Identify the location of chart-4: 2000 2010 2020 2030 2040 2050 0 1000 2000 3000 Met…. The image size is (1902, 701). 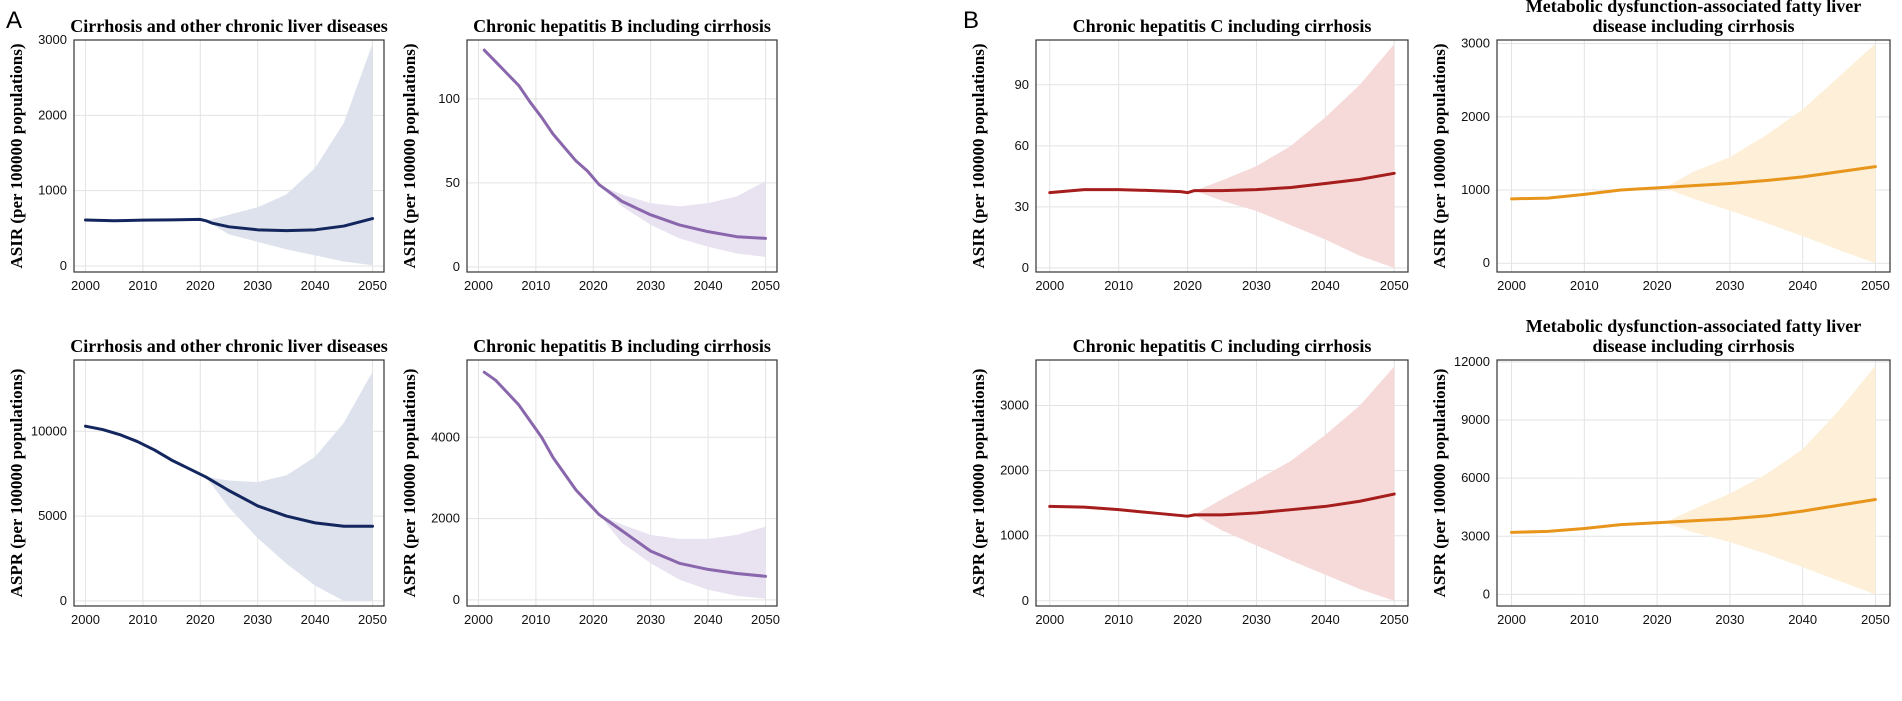
(1660, 146).